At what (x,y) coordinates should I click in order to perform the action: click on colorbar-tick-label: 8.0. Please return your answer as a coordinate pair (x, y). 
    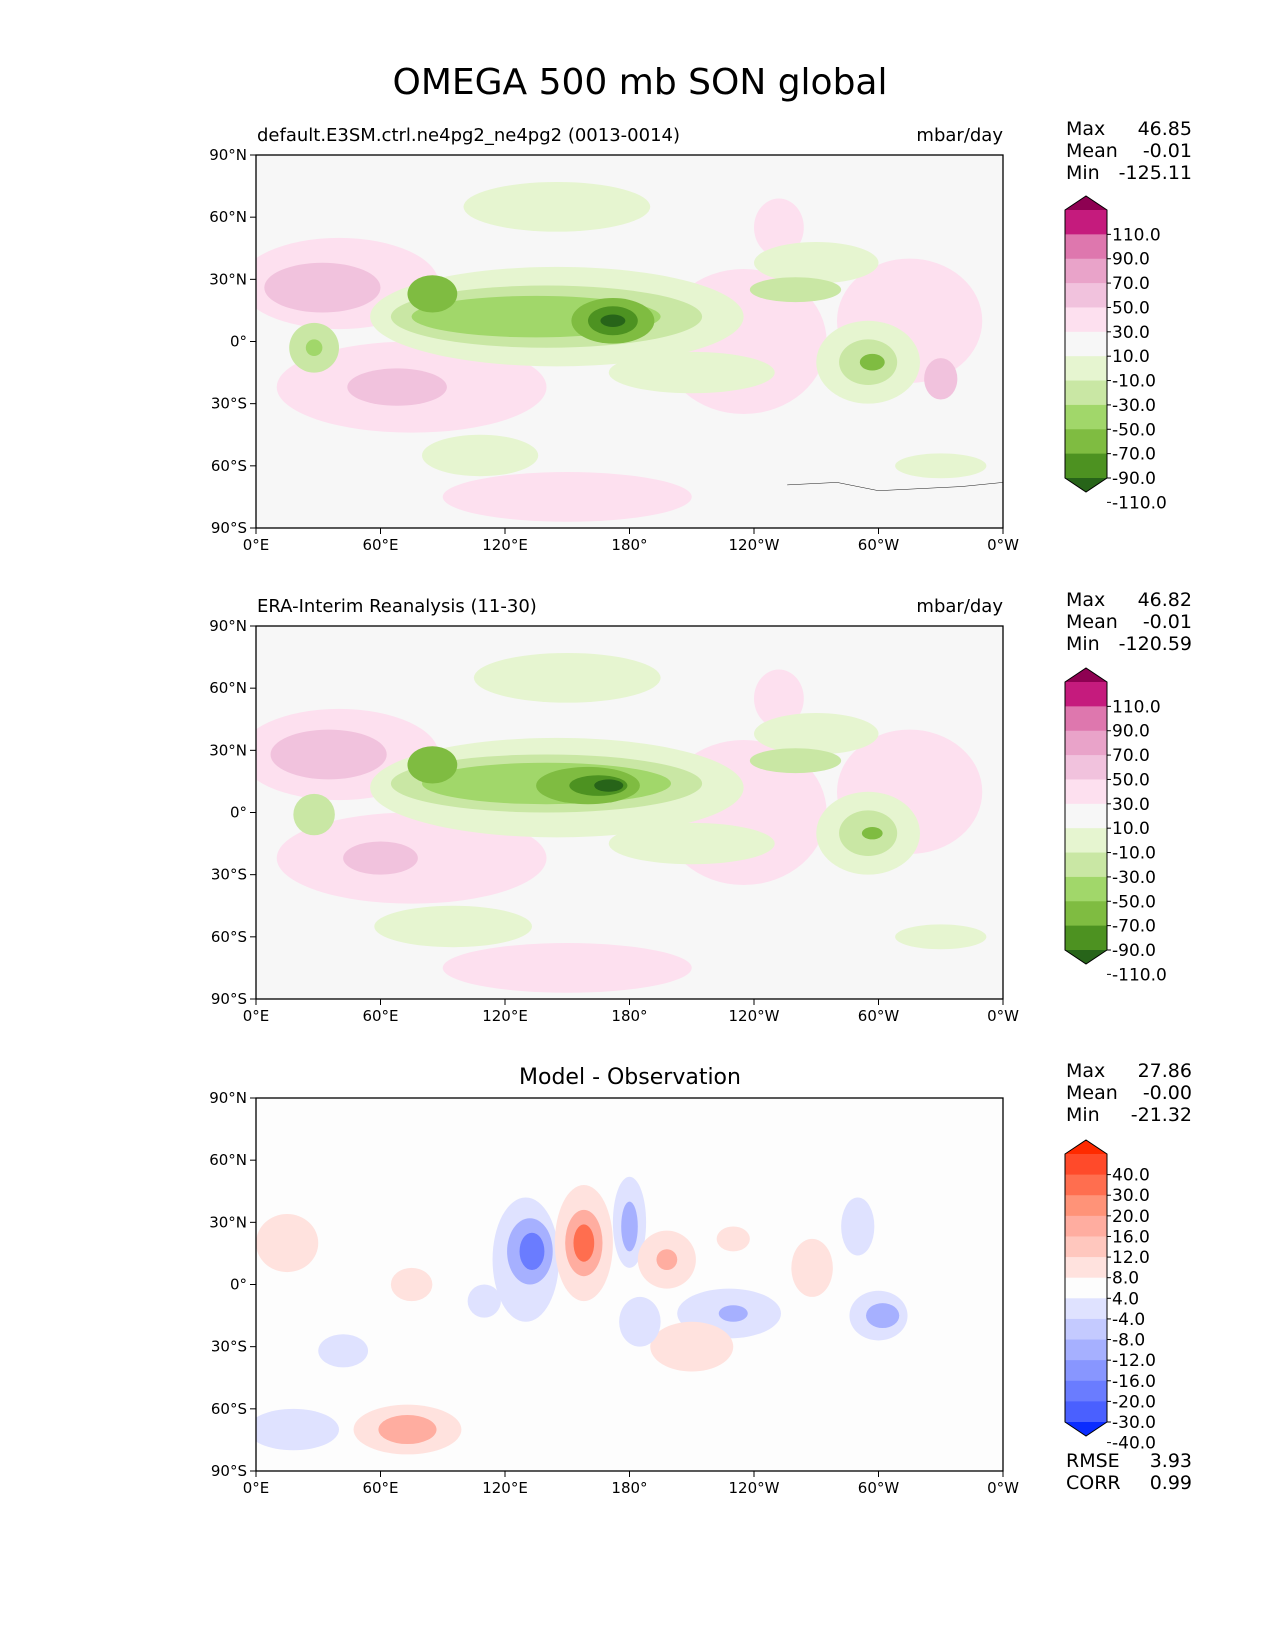
    Looking at the image, I should click on (1125, 1279).